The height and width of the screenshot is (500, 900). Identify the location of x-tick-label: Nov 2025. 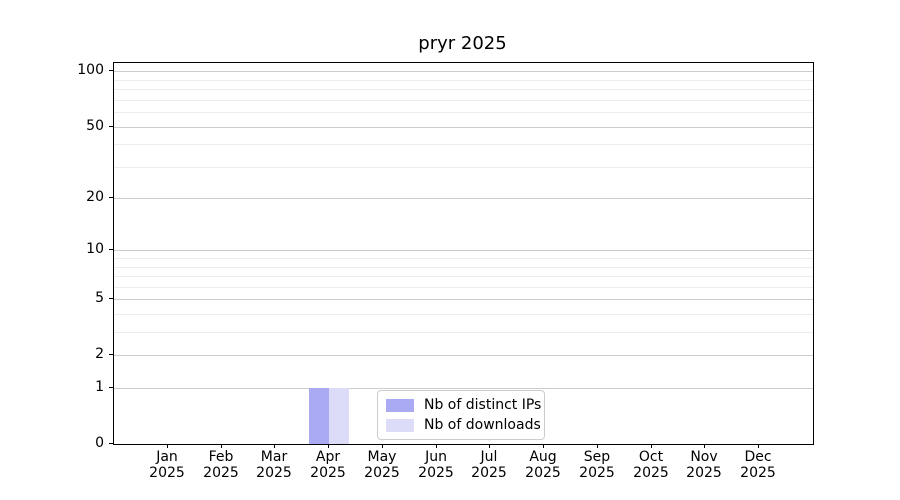
(704, 465).